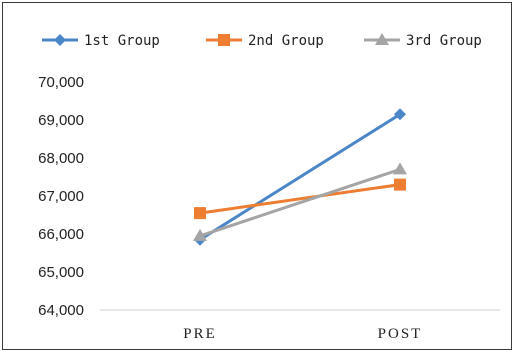  I want to click on y-tick-label: 69,000, so click(61, 120).